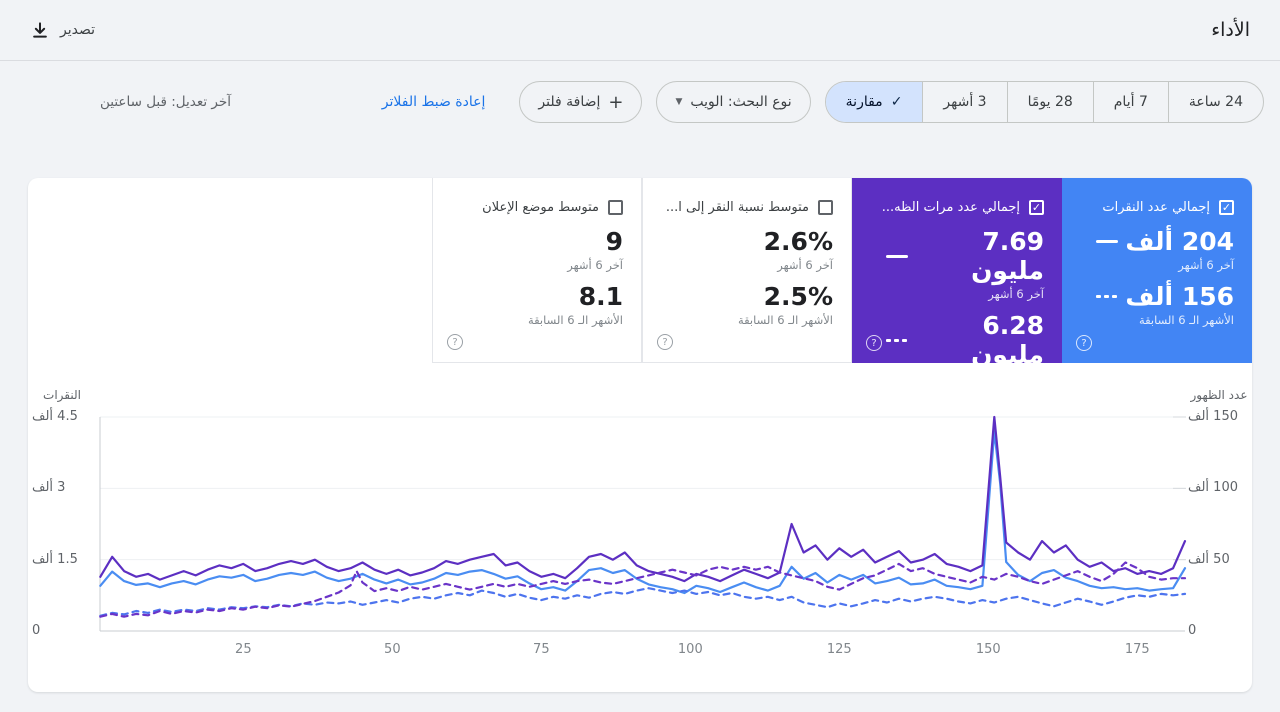  Describe the element at coordinates (616, 102) in the screenshot. I see `plus-icon: +` at that location.